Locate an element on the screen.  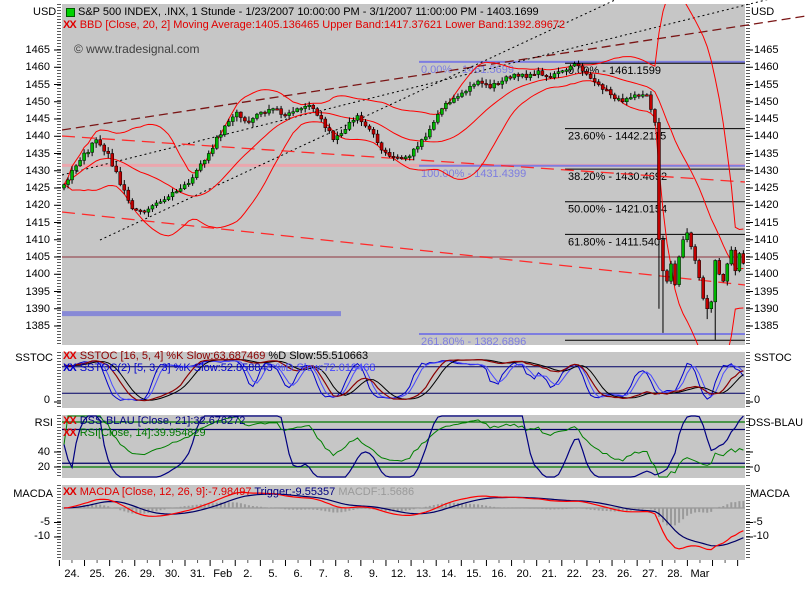
dss-label-right: DSS-BLAU is located at coordinates (776, 423).